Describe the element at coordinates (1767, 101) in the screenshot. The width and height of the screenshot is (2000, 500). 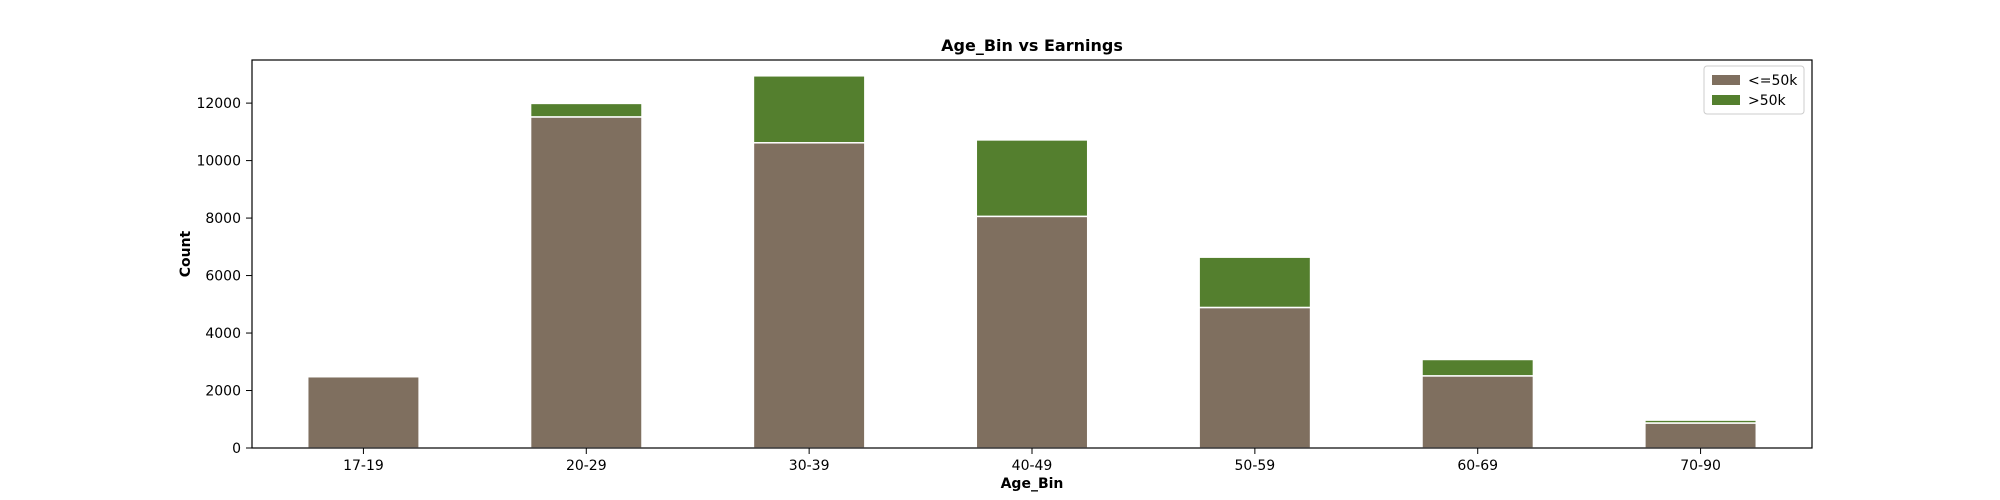
I see `legend-label: >50k` at that location.